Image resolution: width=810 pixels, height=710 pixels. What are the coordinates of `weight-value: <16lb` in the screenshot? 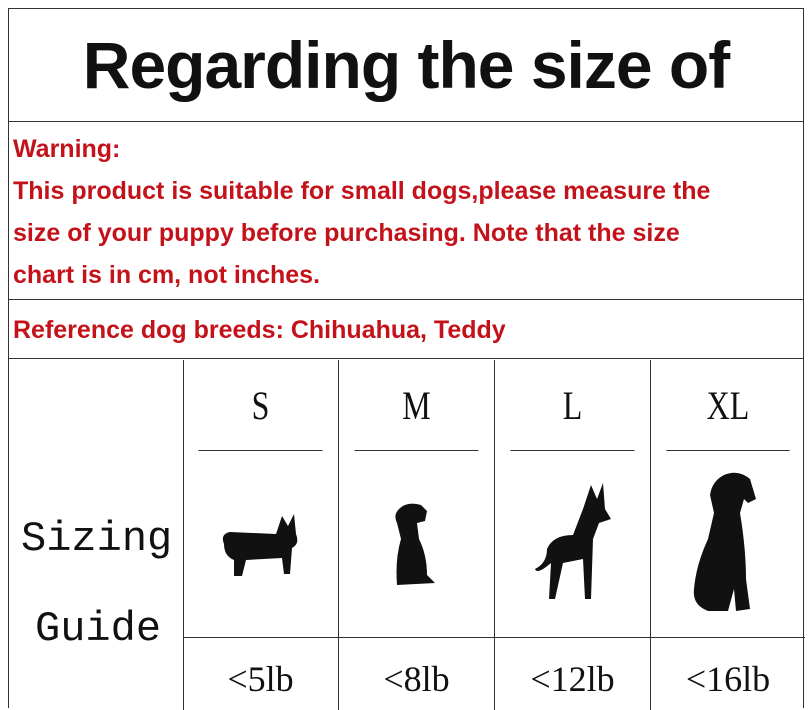 It's located at (728, 678).